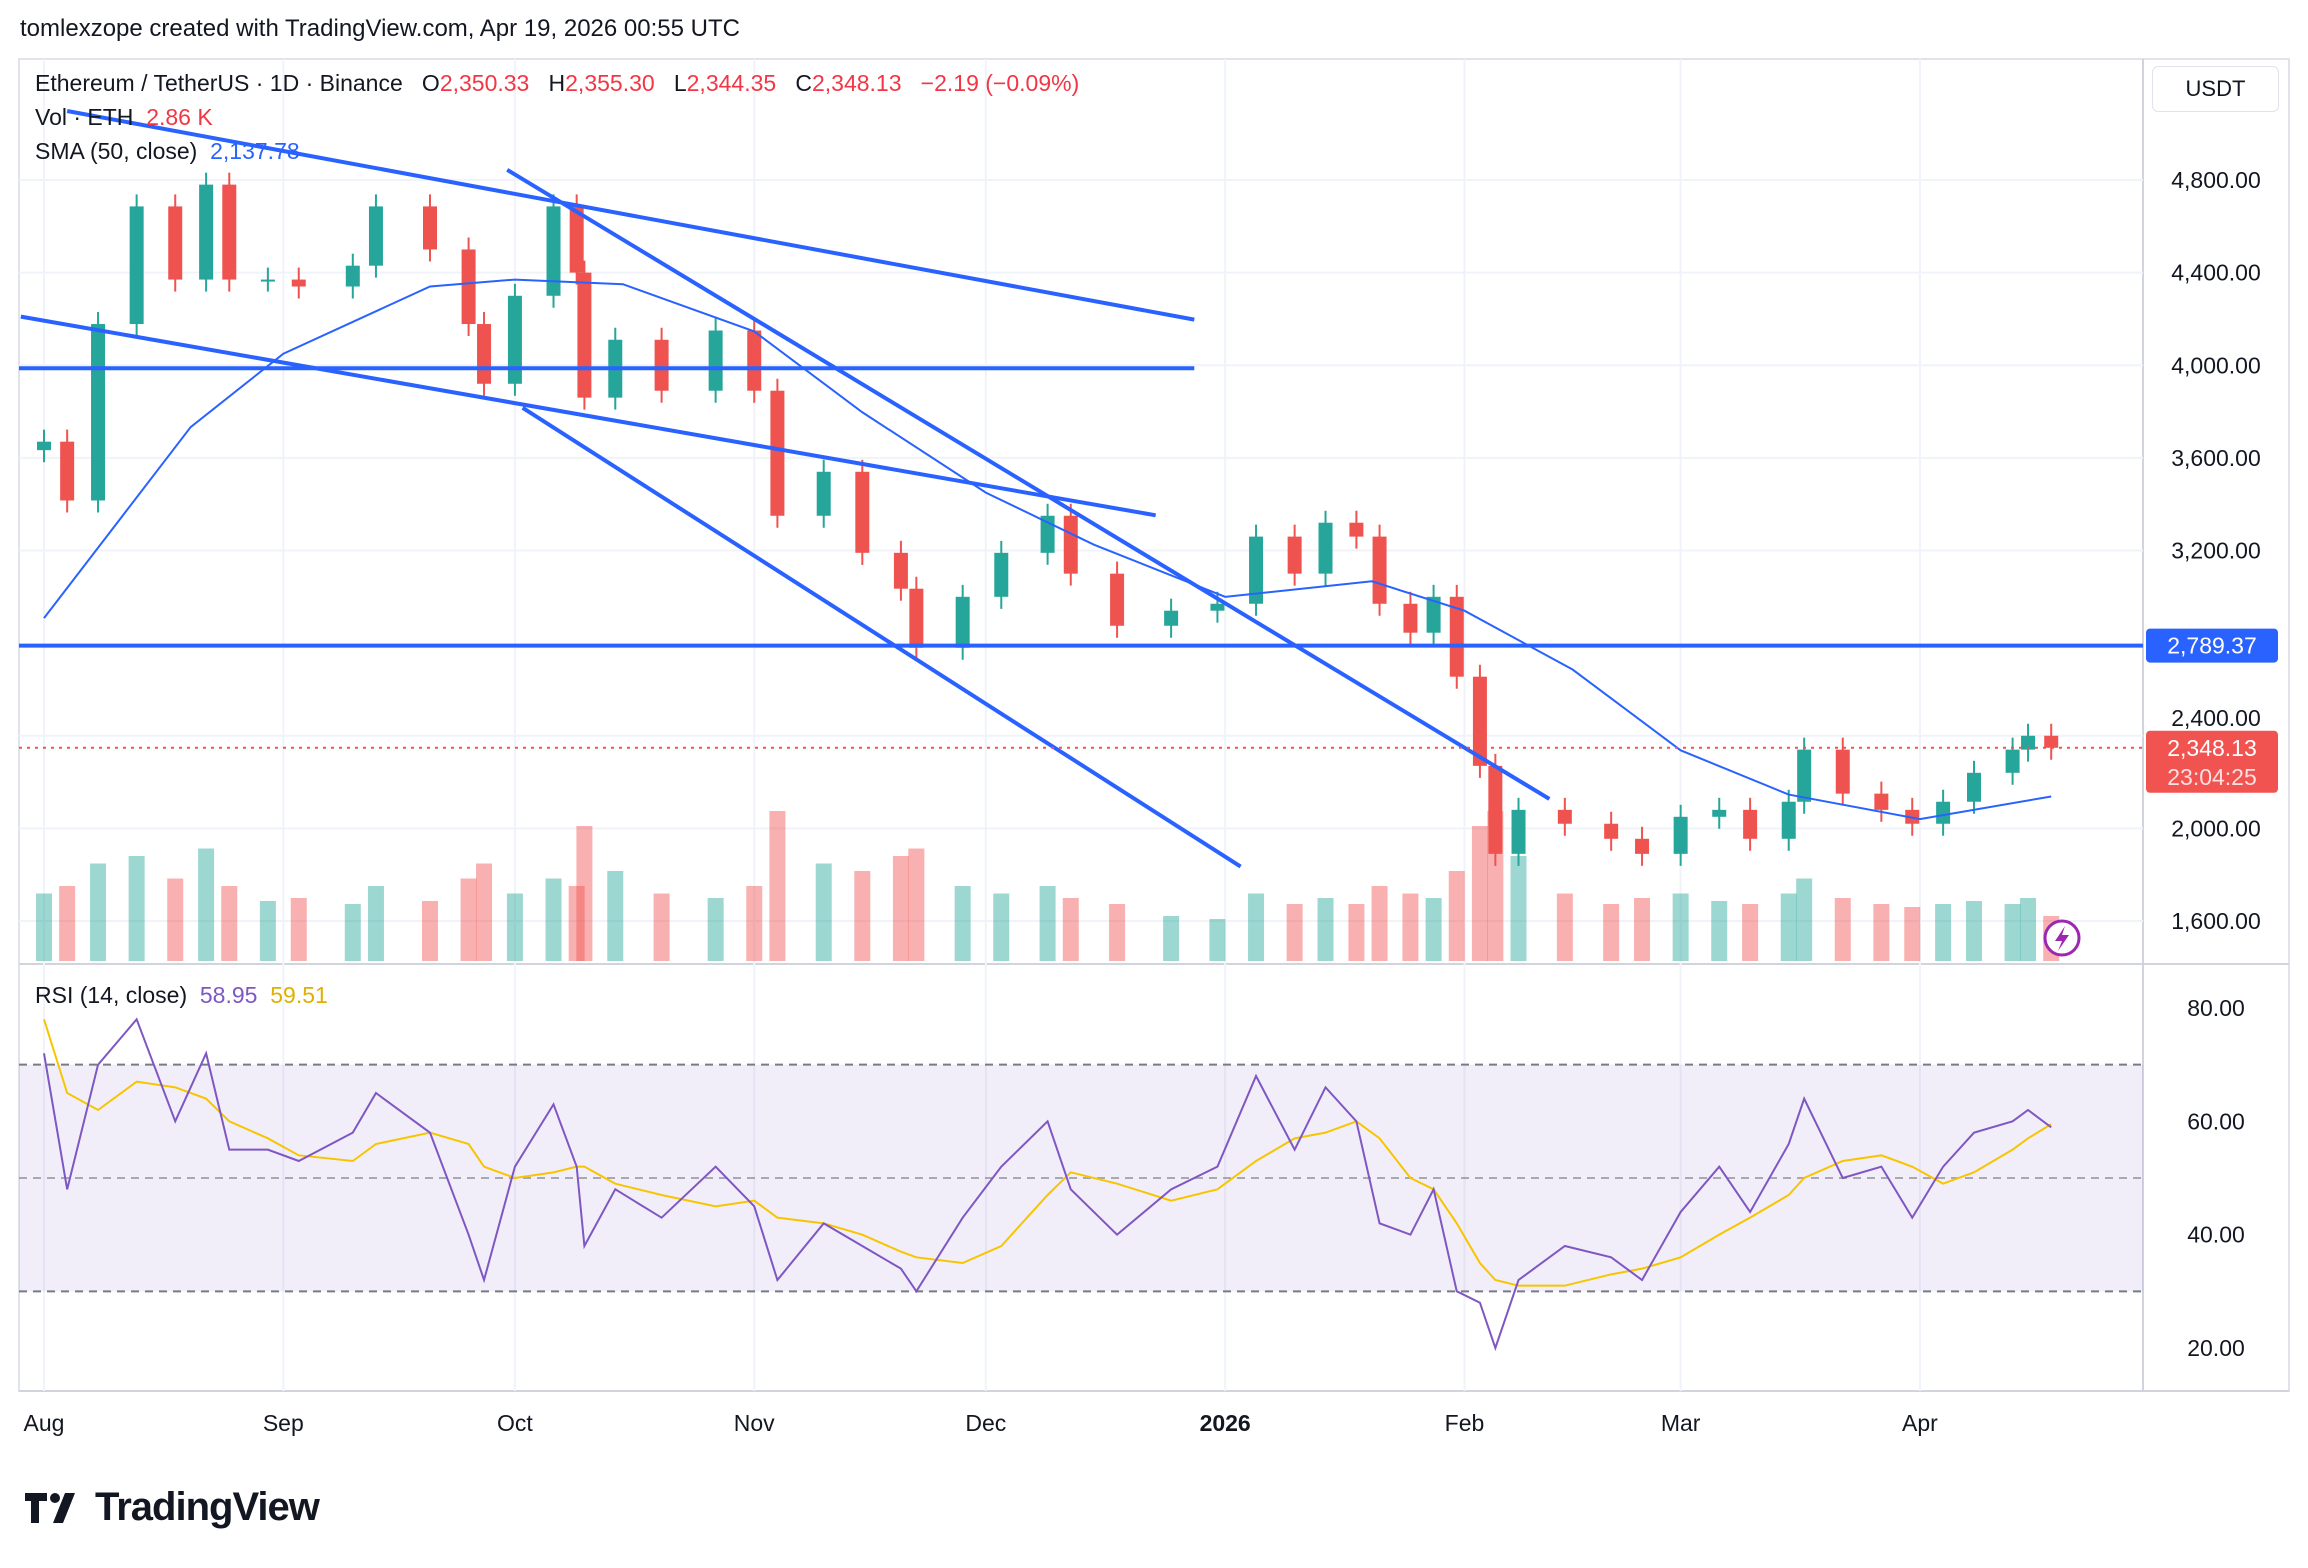 Image resolution: width=2308 pixels, height=1568 pixels. I want to click on rsi-band, so click(1081, 1178).